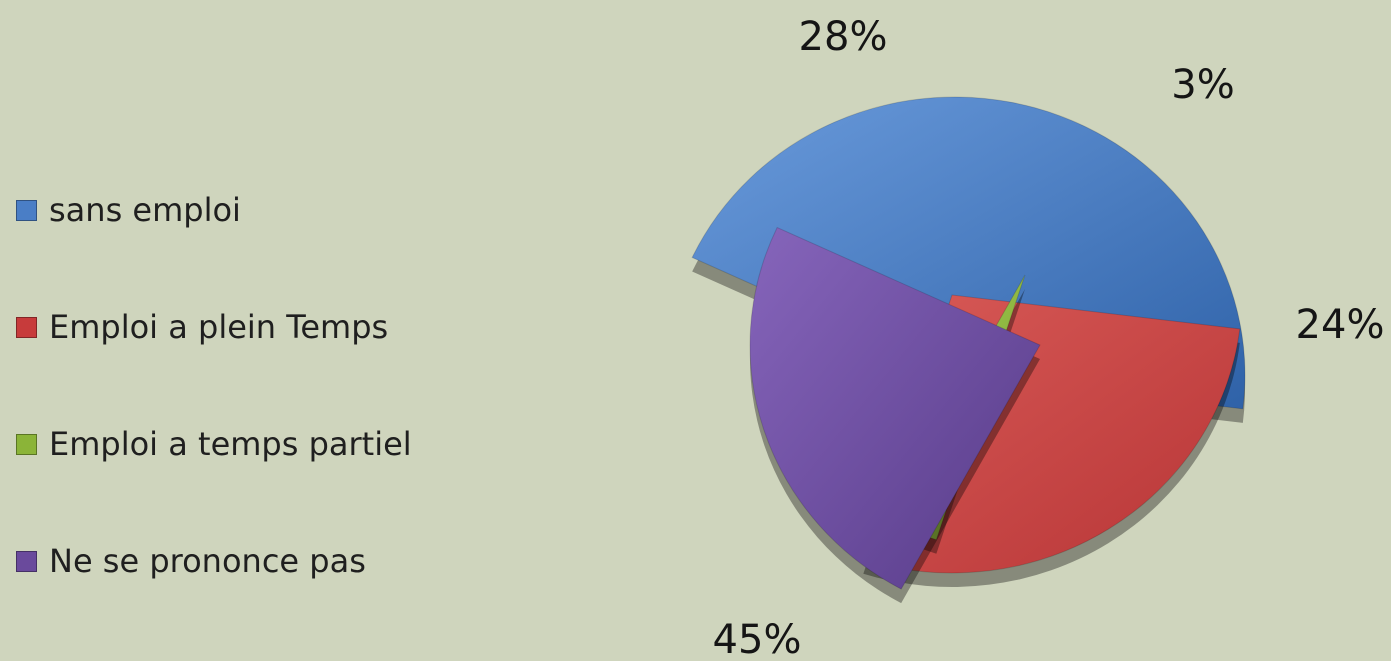 The height and width of the screenshot is (661, 1391). Describe the element at coordinates (895, 408) in the screenshot. I see `pie-slice` at that location.